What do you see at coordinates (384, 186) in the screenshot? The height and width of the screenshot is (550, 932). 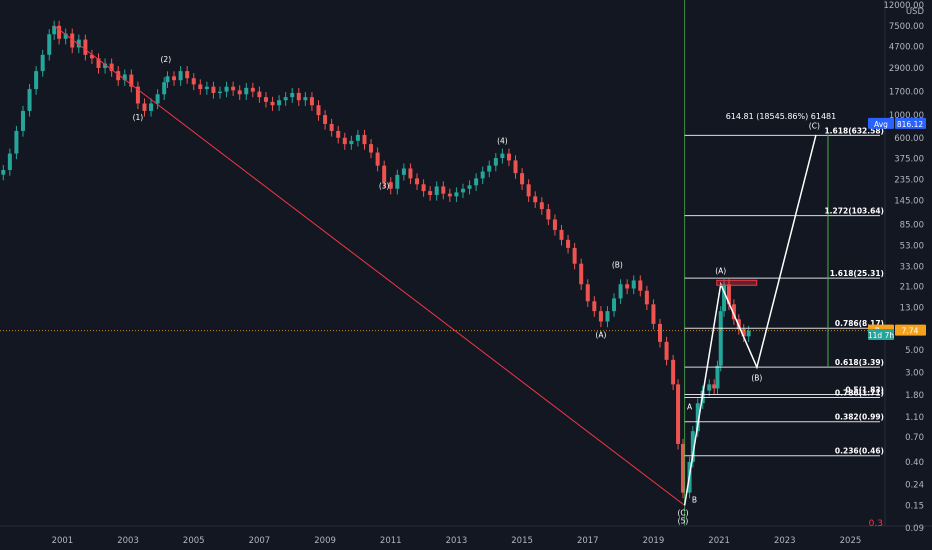 I see `wave-label: (3)` at bounding box center [384, 186].